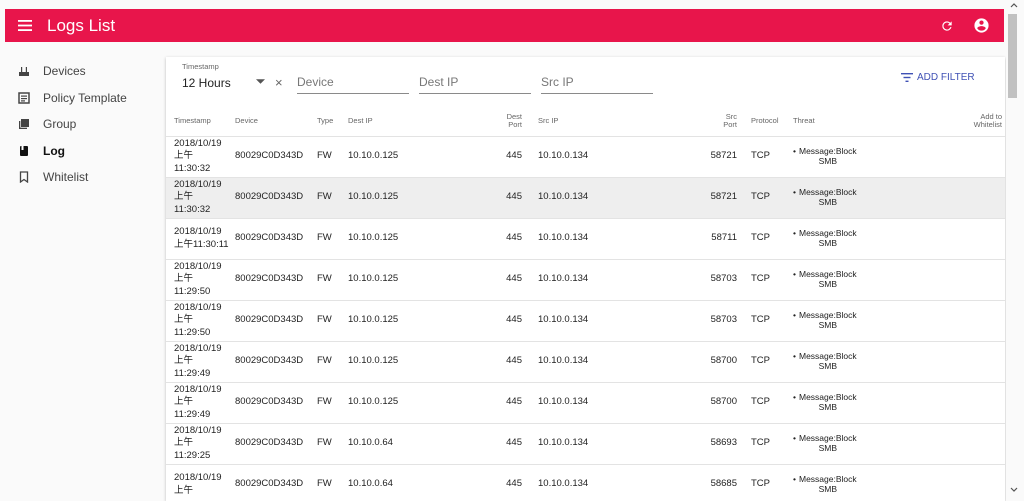 This screenshot has width=1024, height=501. I want to click on menu-icon, so click(25, 25).